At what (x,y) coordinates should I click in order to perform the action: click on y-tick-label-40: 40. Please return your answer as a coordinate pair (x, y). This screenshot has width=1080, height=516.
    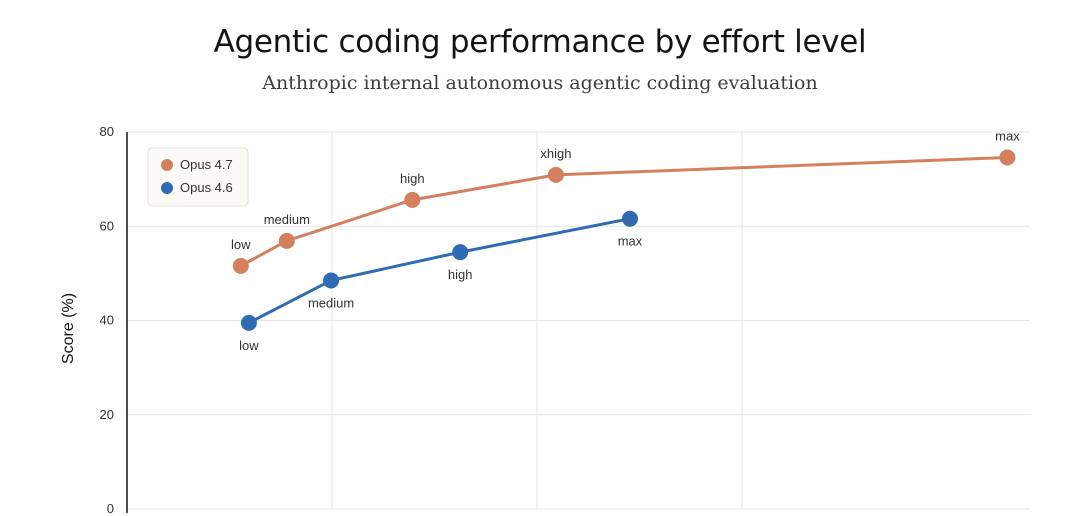
    Looking at the image, I should click on (107, 320).